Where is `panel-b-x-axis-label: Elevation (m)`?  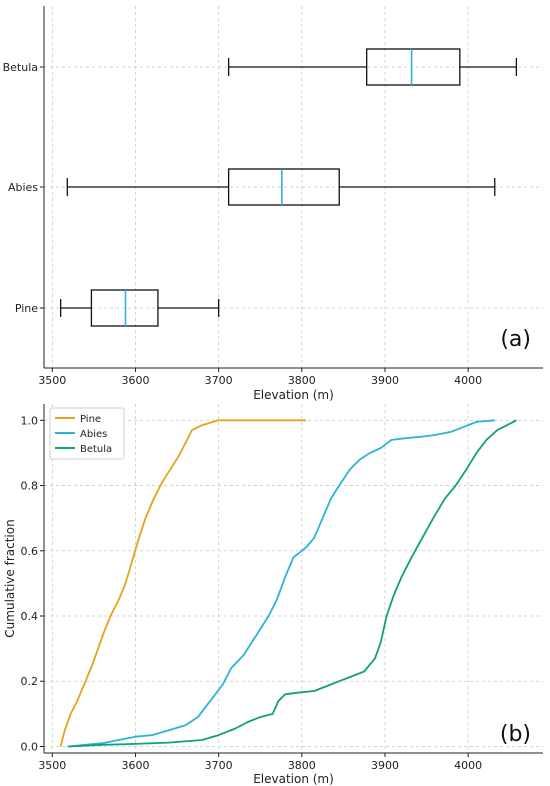
panel-b-x-axis-label: Elevation (m) is located at coordinates (293, 779).